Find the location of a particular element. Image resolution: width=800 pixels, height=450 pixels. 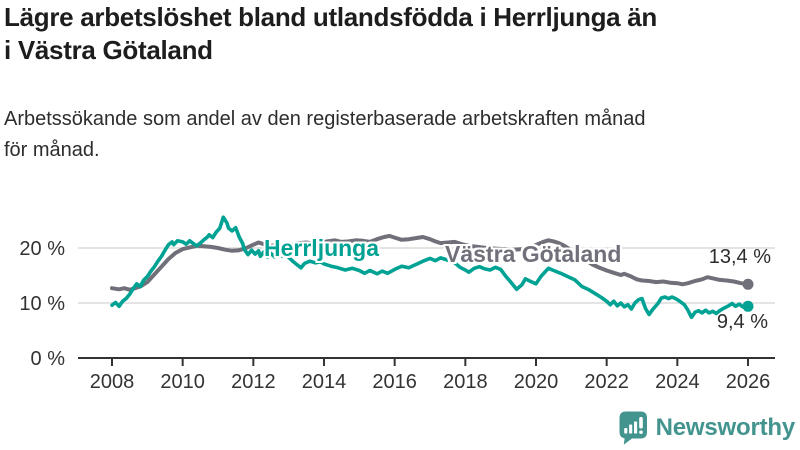

y-tick-label: 10 % is located at coordinates (42, 304).